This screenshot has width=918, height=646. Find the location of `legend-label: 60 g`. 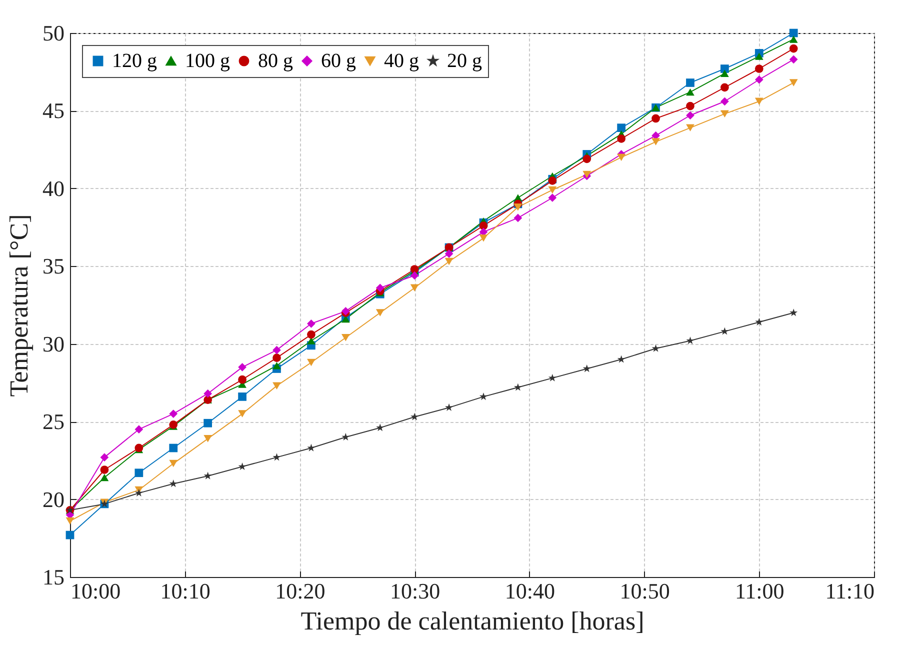

legend-label: 60 g is located at coordinates (338, 61).